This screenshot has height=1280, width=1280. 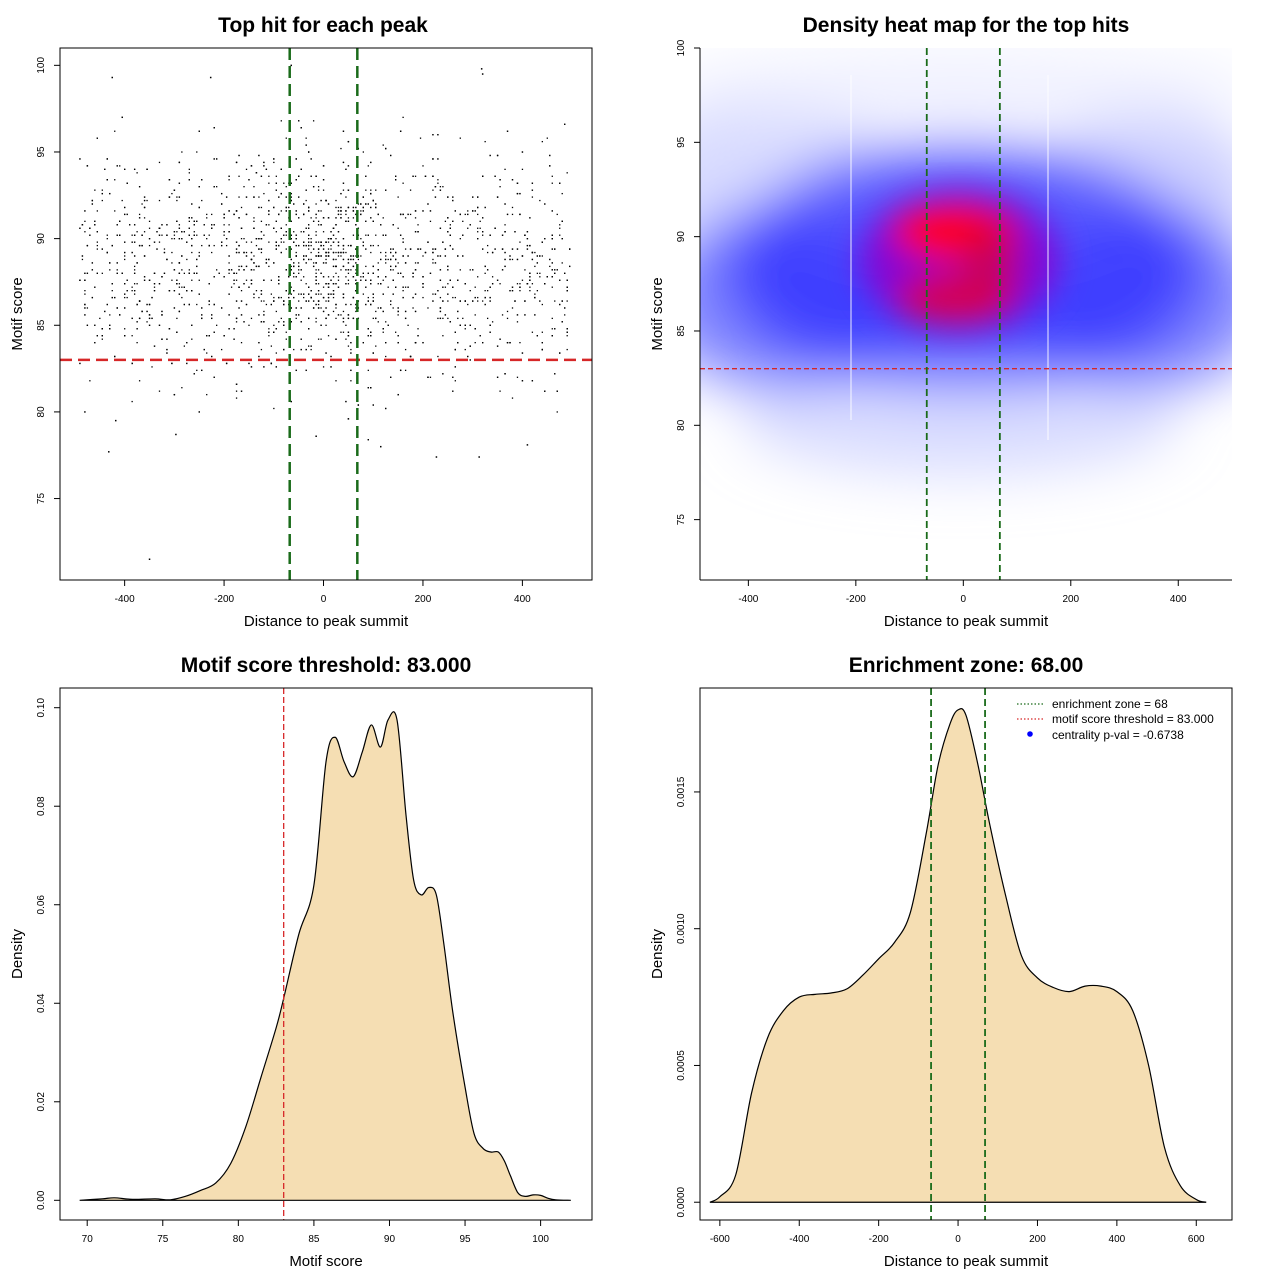 I want to click on x-tick-label: 400, so click(x=1117, y=1239).